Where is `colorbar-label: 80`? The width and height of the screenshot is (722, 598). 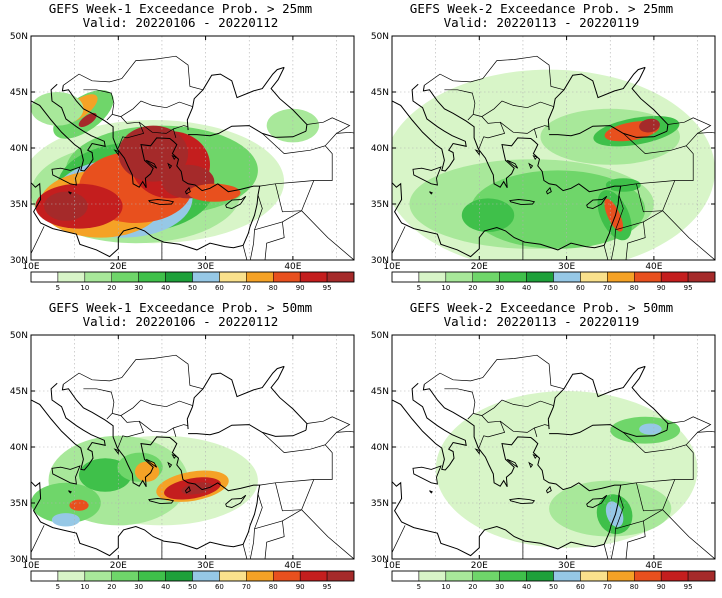
colorbar-label: 80 is located at coordinates (634, 288).